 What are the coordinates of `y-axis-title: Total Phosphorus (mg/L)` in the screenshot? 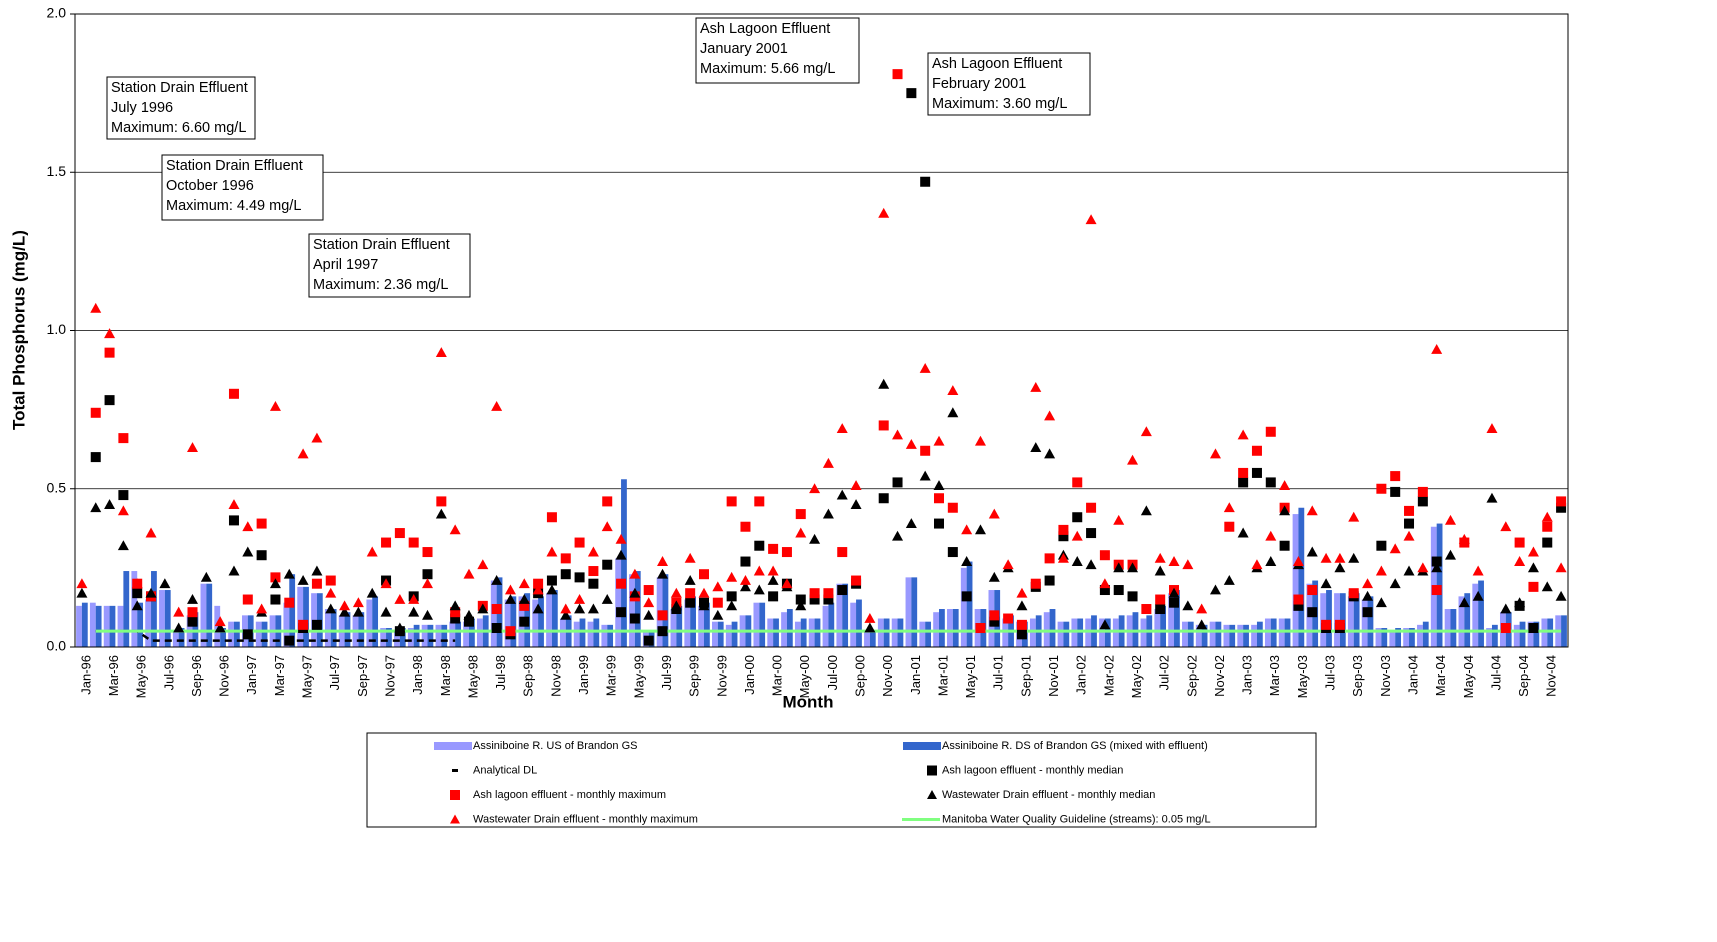 It's located at (18, 330).